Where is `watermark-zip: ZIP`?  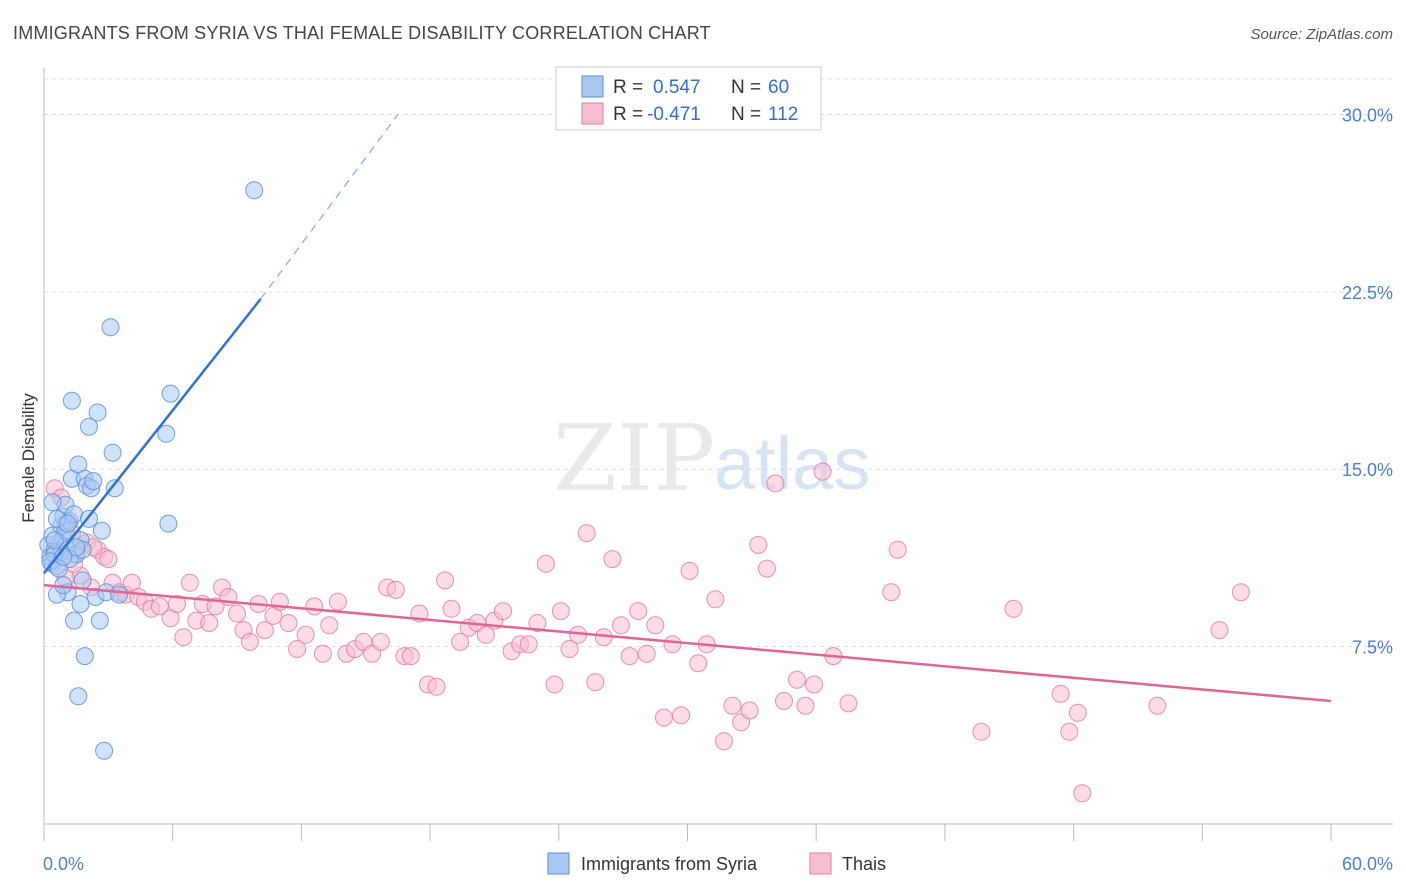
watermark-zip: ZIP is located at coordinates (634, 458).